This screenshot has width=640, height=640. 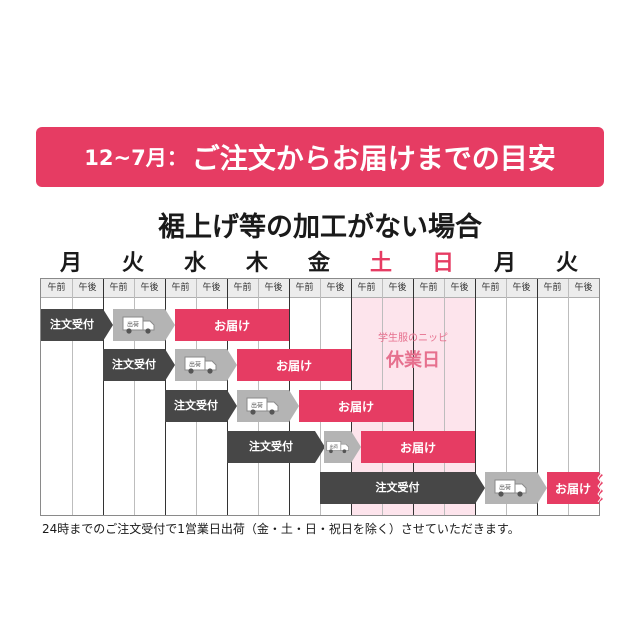 I want to click on timeline-row-1: 注文受付 出荷 お届け, so click(x=196, y=325).